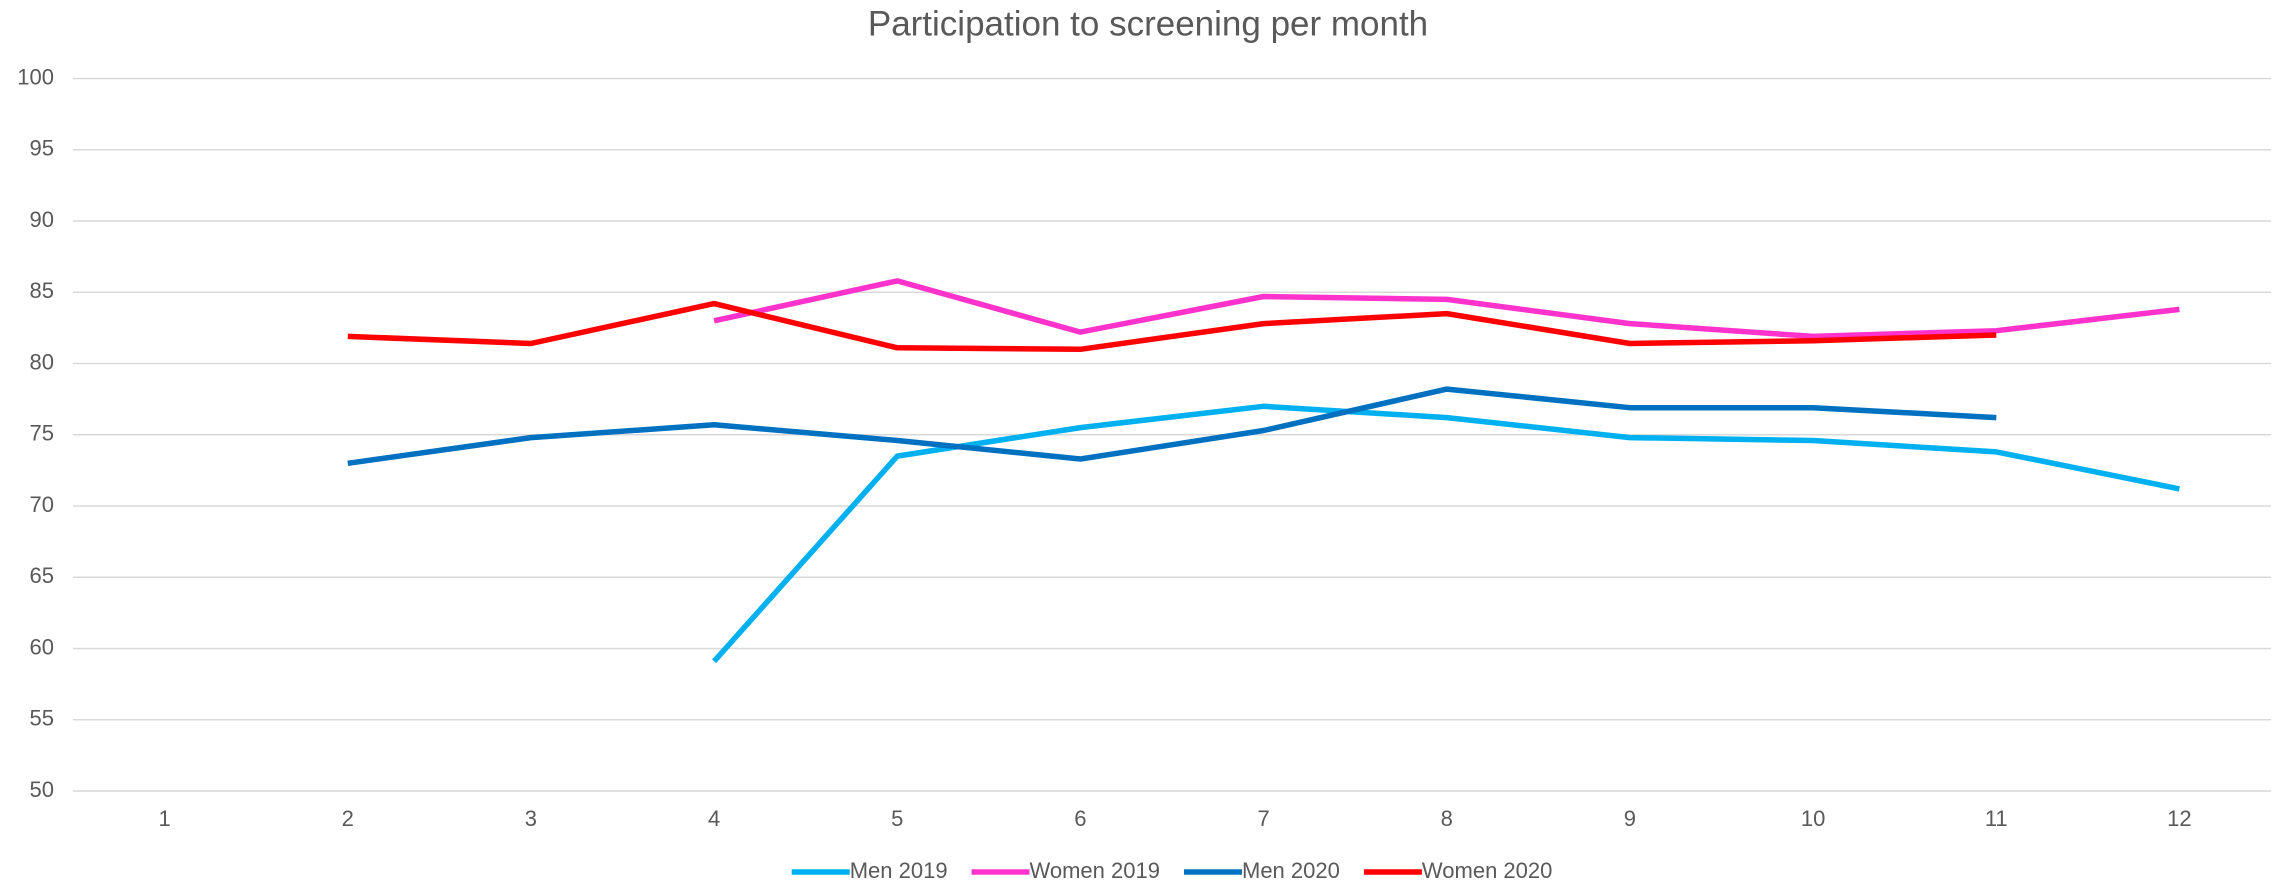 This screenshot has height=889, width=2280. I want to click on x-tick-label: 10, so click(1813, 818).